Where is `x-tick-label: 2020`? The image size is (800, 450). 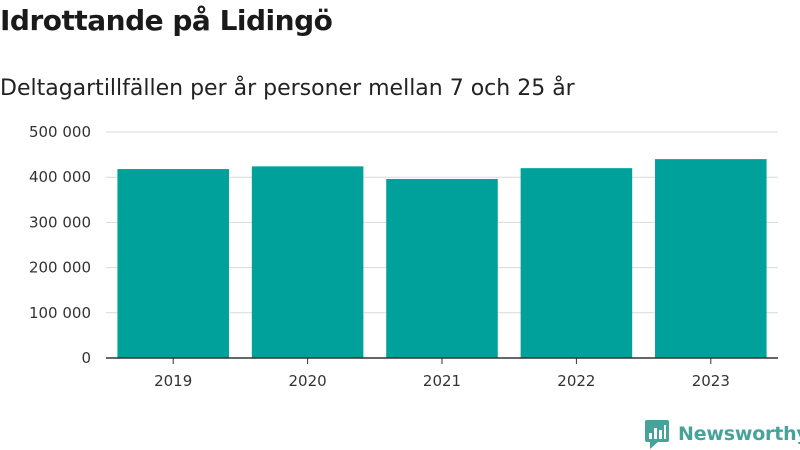 x-tick-label: 2020 is located at coordinates (308, 381).